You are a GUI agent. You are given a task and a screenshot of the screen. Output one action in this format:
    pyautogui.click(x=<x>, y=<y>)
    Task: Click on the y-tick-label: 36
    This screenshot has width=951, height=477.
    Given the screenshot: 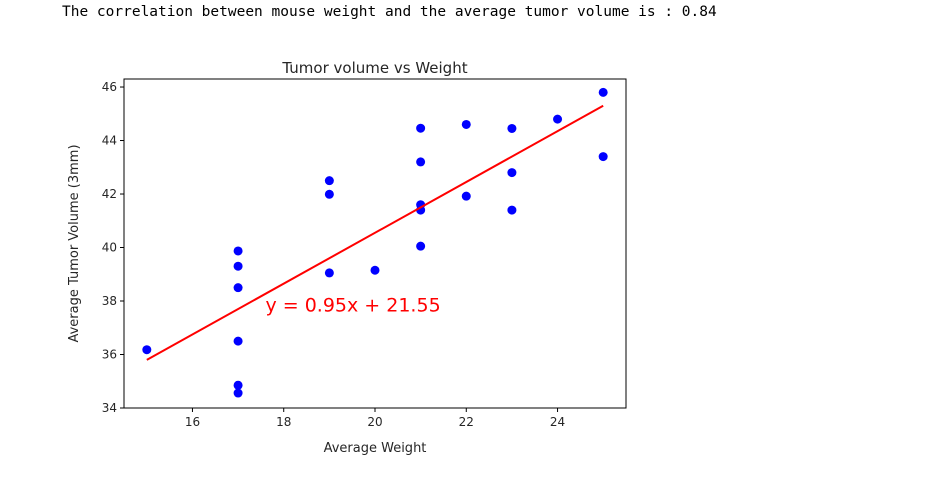 What is the action you would take?
    pyautogui.click(x=109, y=355)
    